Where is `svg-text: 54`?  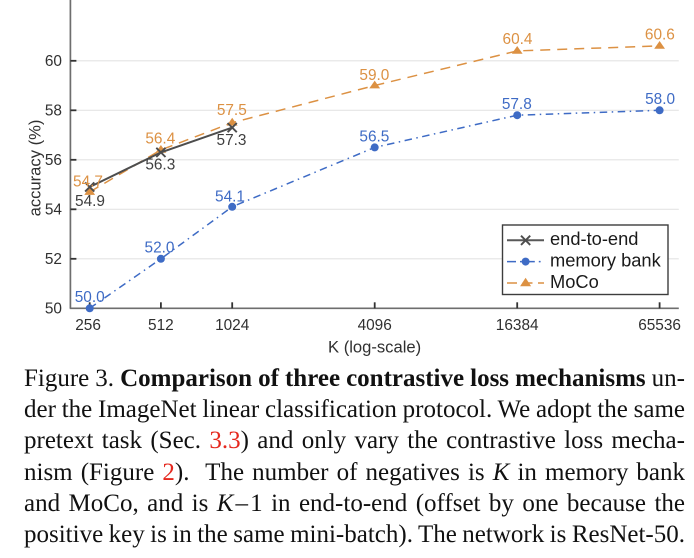 svg-text: 54 is located at coordinates (54, 210).